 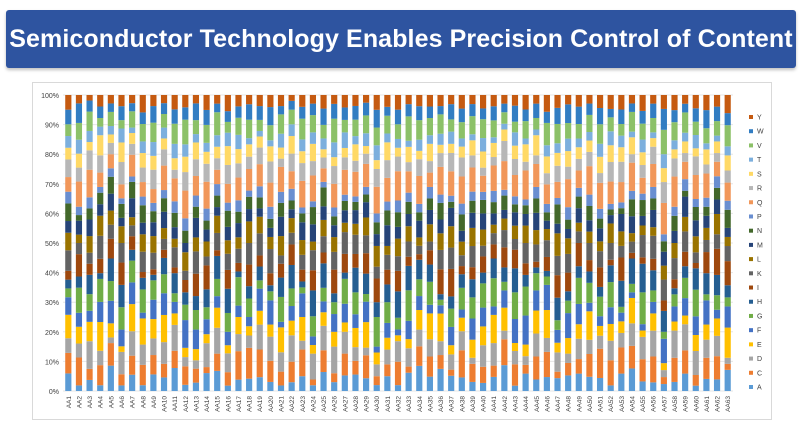 I want to click on x-tick-label: AA10, so click(x=165, y=404).